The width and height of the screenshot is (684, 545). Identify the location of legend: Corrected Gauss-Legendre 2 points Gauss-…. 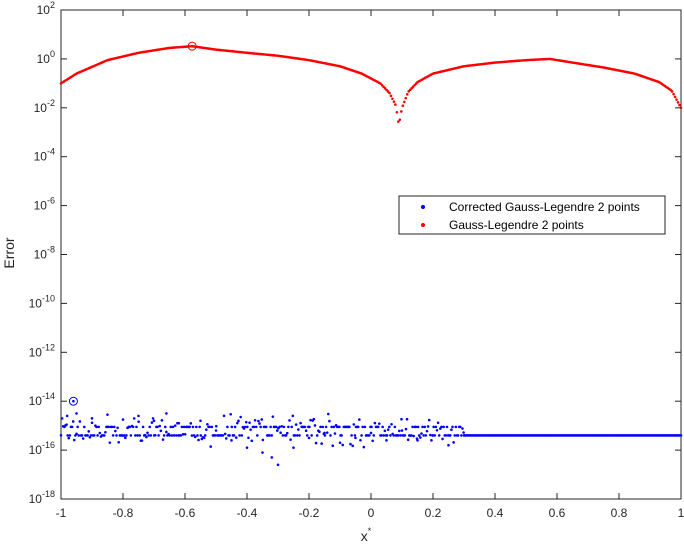
(532, 215).